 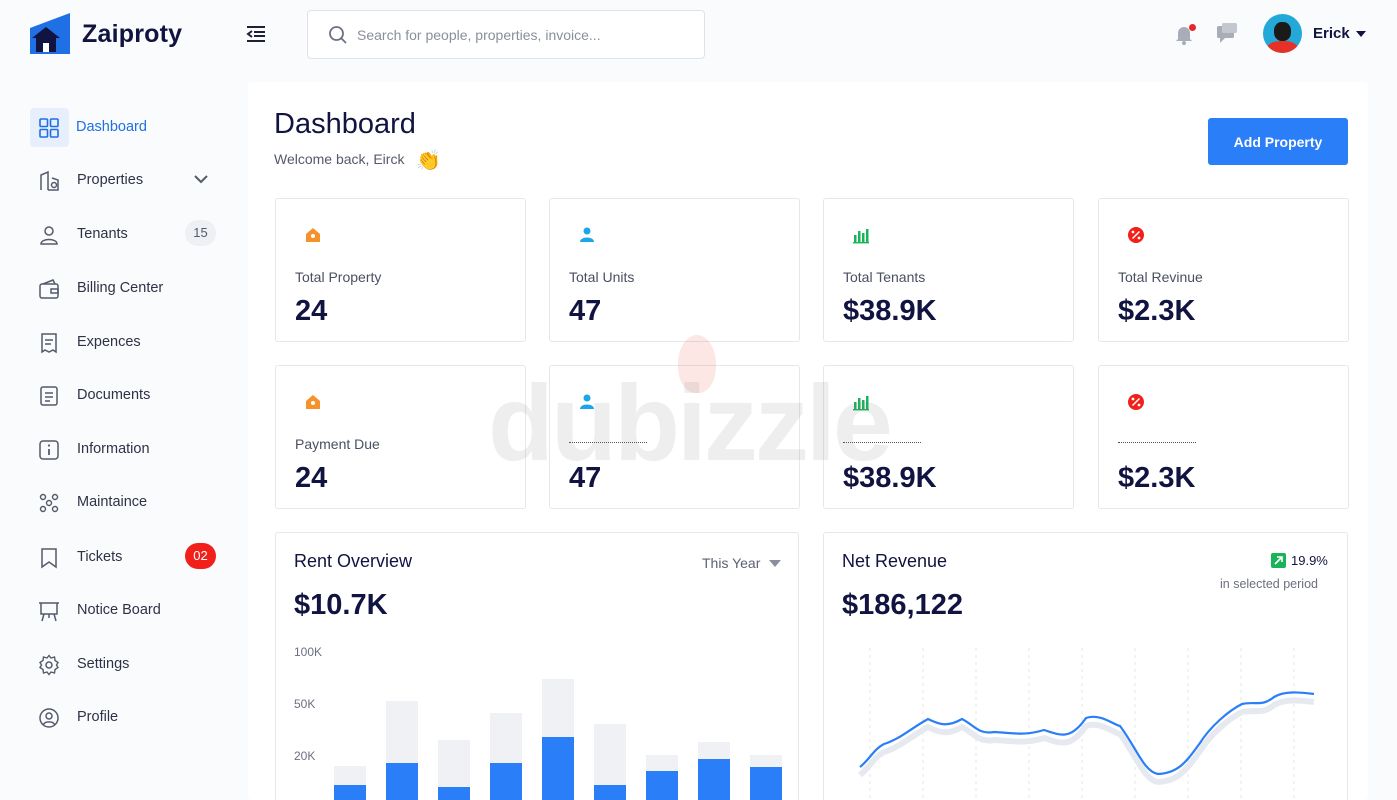 I want to click on clapping-hands-icon: 👏, so click(x=428, y=161).